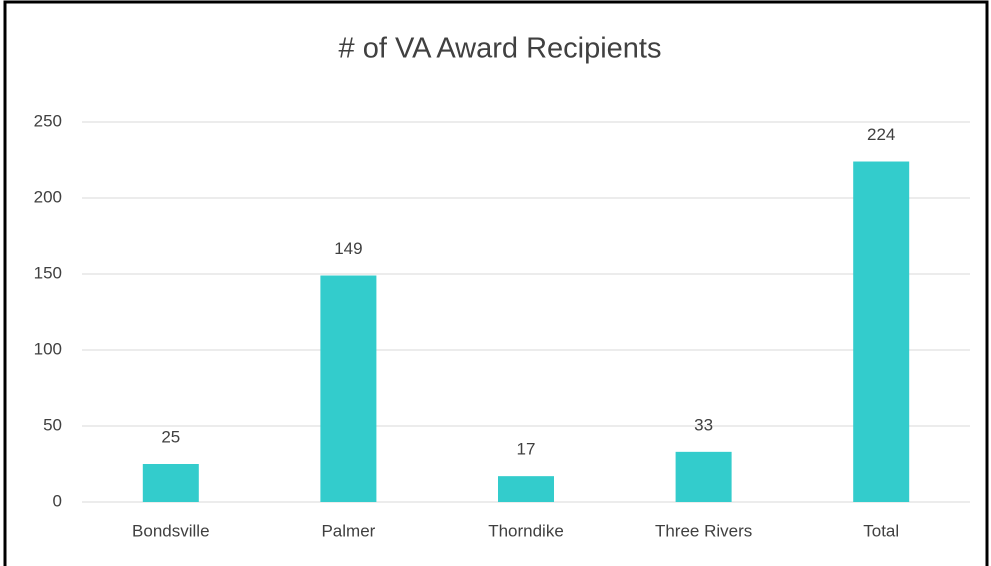  I want to click on y-tick-label: 200, so click(48, 196).